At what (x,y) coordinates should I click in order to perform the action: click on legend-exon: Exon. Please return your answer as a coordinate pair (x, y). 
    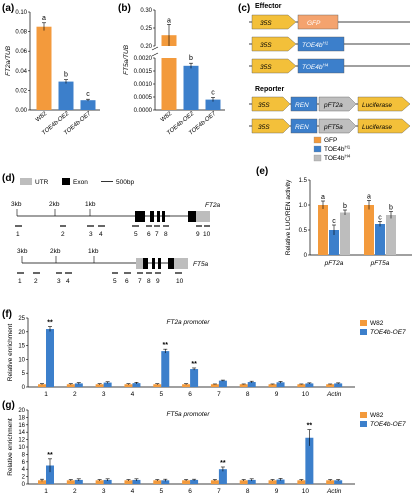
    Looking at the image, I should click on (80, 182).